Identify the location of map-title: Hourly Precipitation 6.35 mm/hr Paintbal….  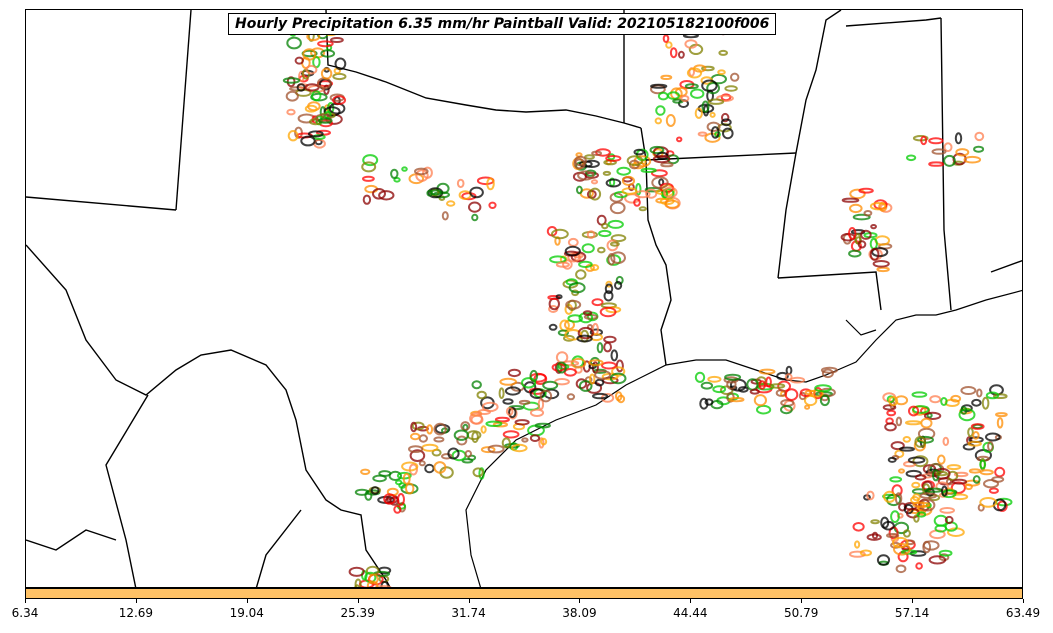
(502, 24).